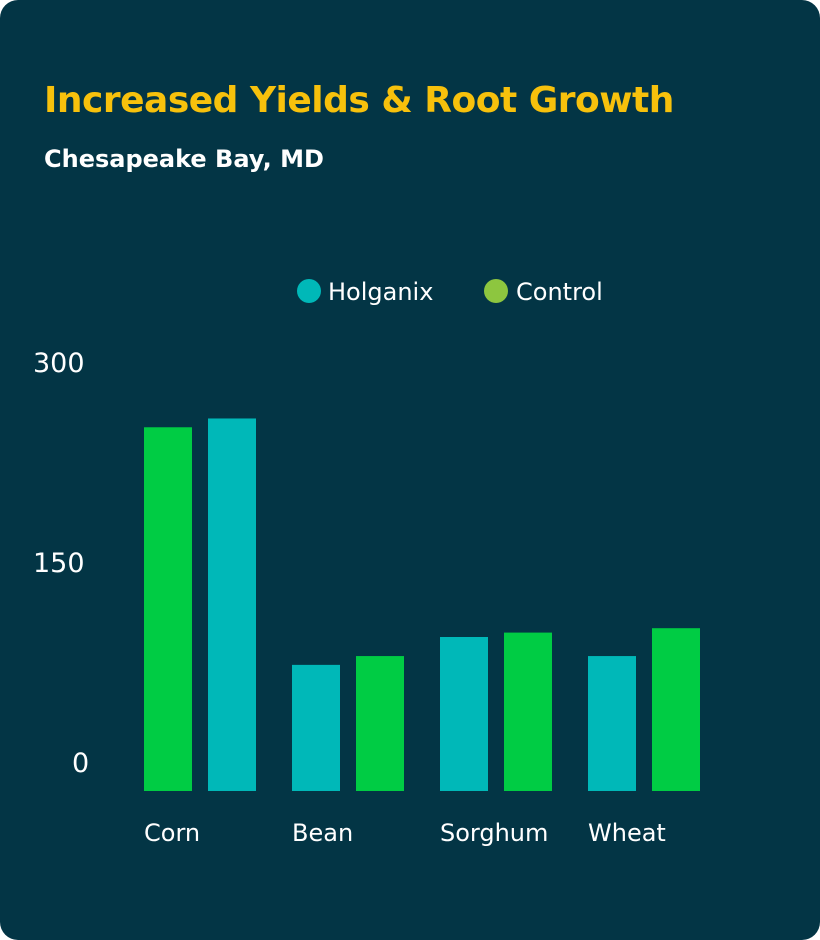  I want to click on x-tick-label-corn: Corn, so click(172, 833).